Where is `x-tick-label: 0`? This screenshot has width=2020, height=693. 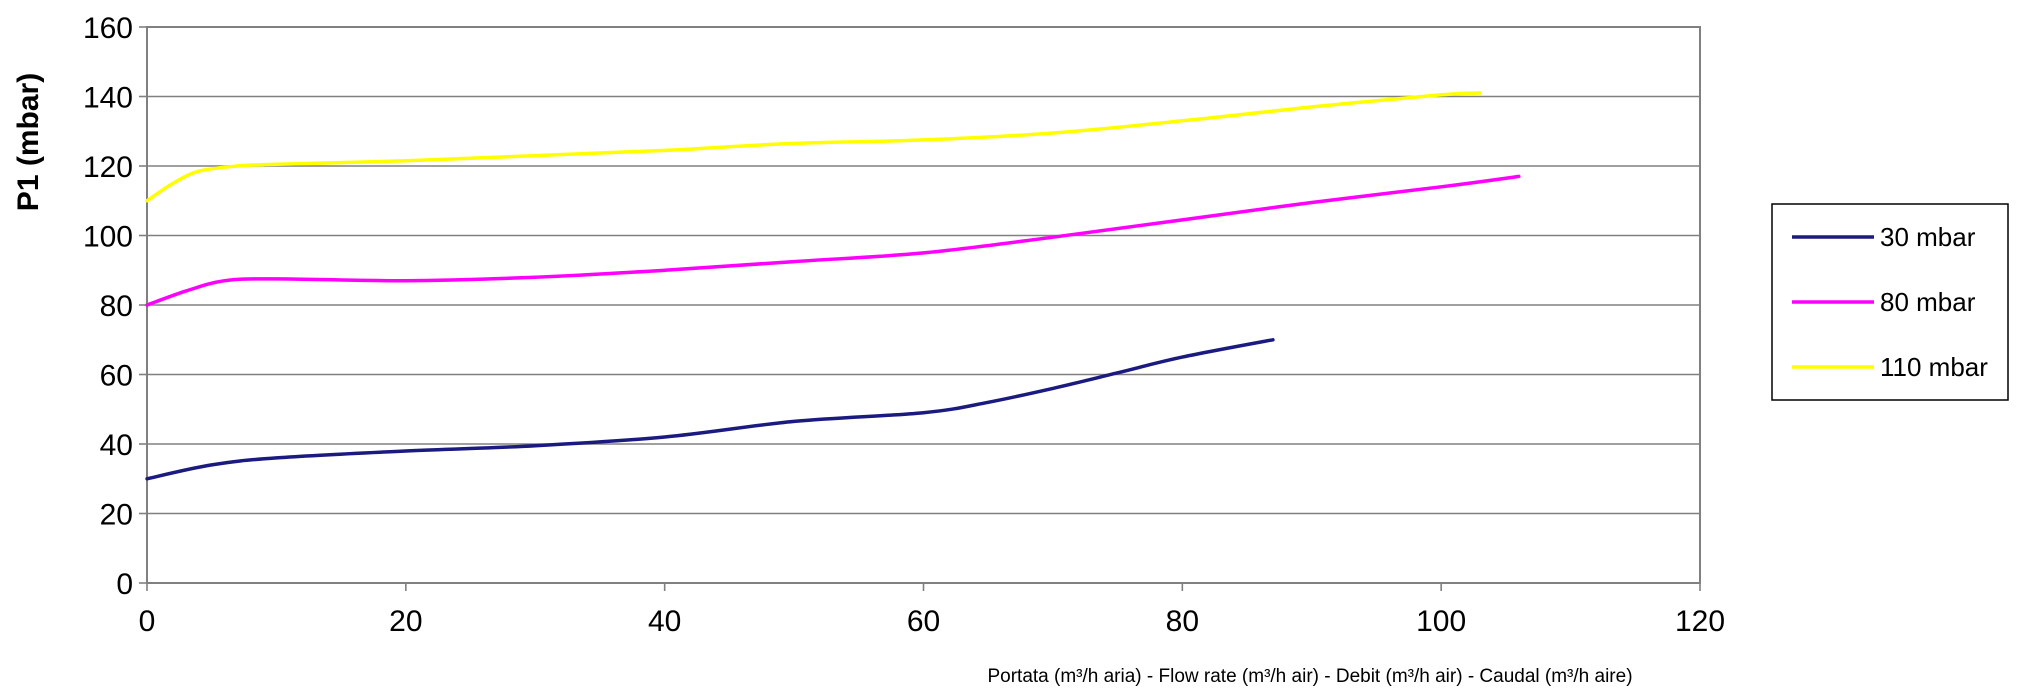 x-tick-label: 0 is located at coordinates (147, 621).